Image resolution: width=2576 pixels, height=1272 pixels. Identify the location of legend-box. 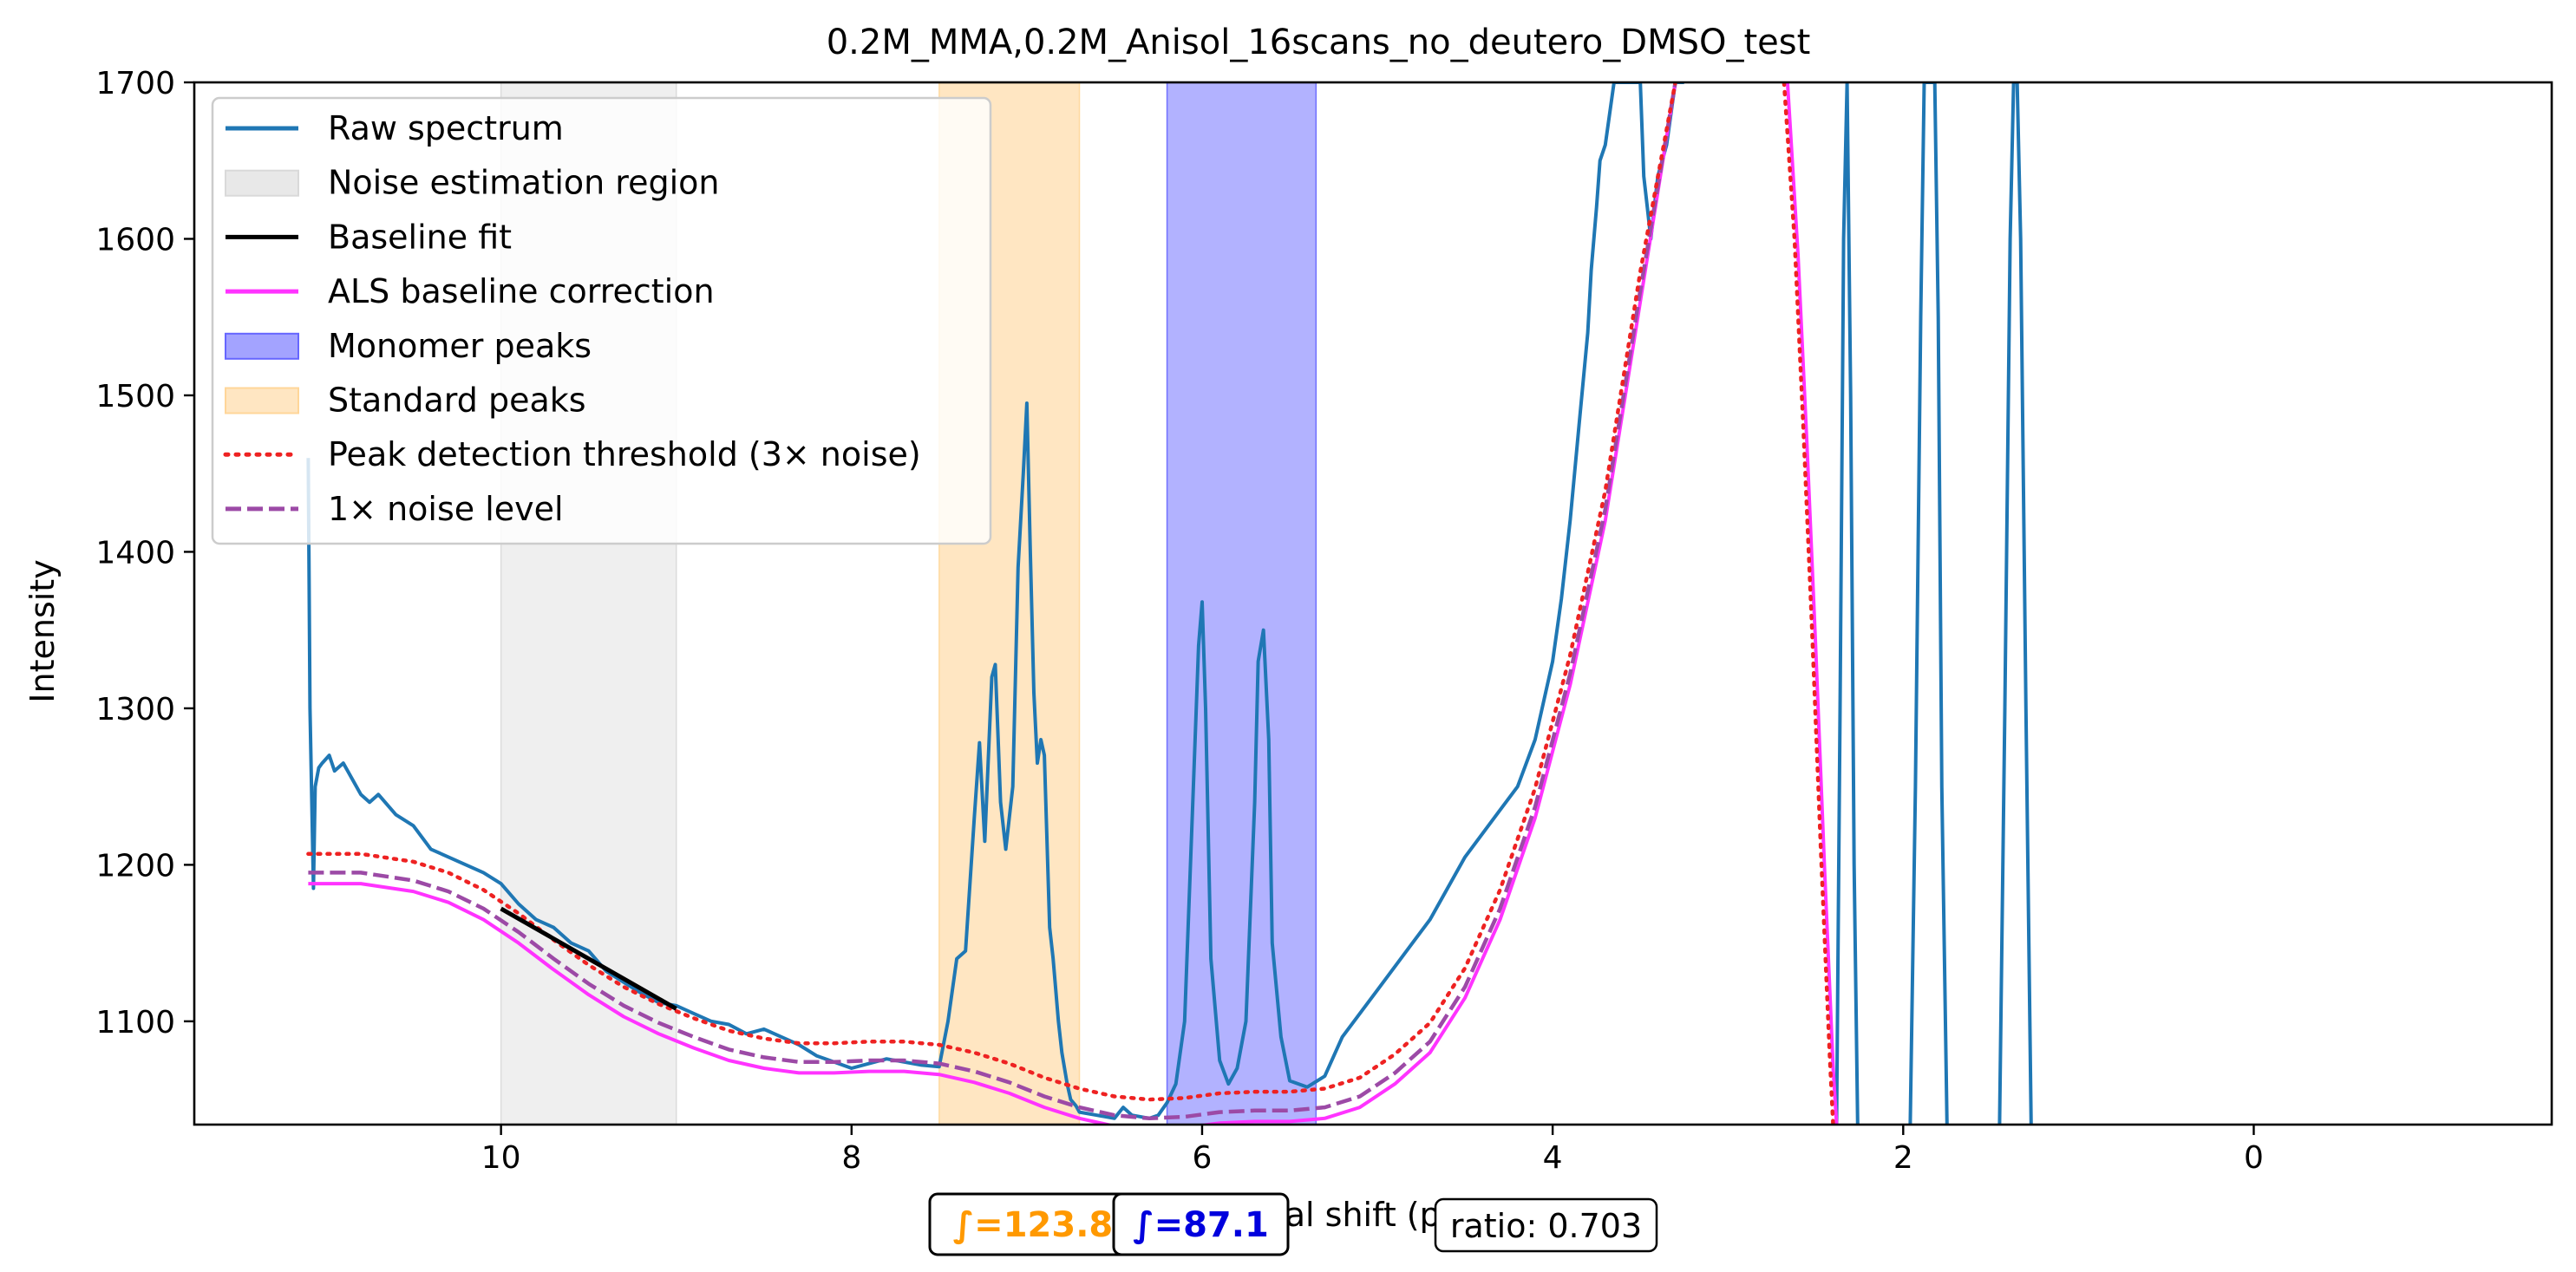
(601, 320).